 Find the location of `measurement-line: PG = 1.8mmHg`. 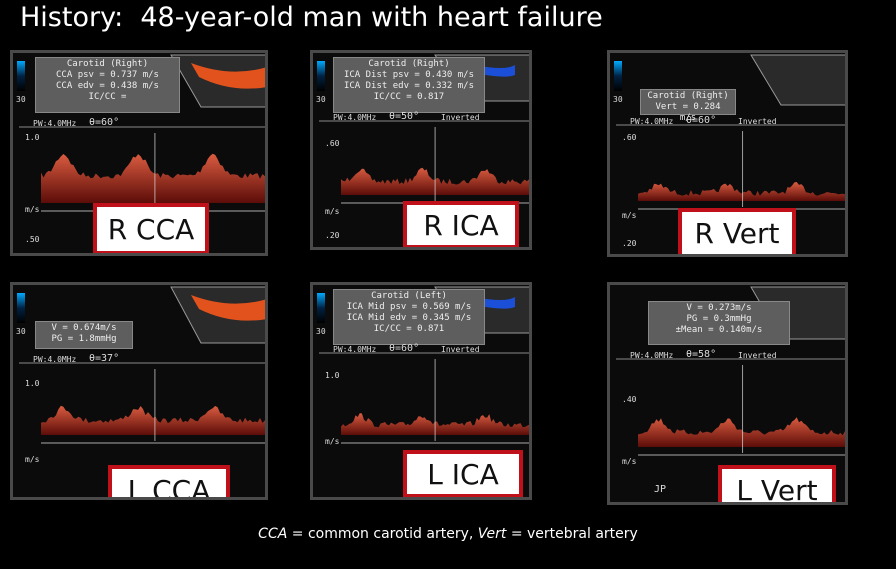

measurement-line: PG = 1.8mmHg is located at coordinates (84, 339).